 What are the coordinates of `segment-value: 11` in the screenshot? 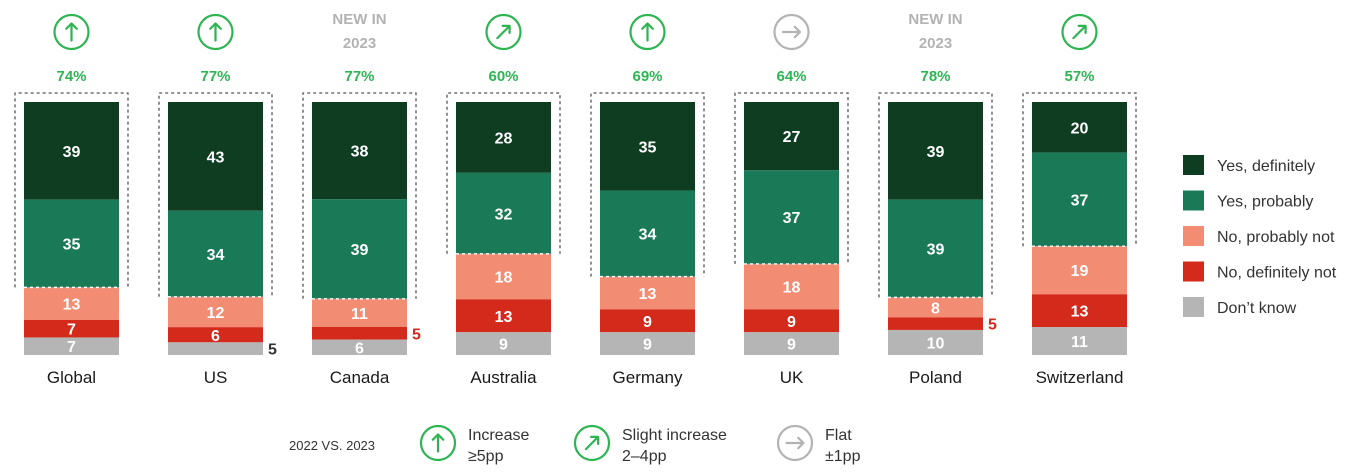 It's located at (1079, 342).